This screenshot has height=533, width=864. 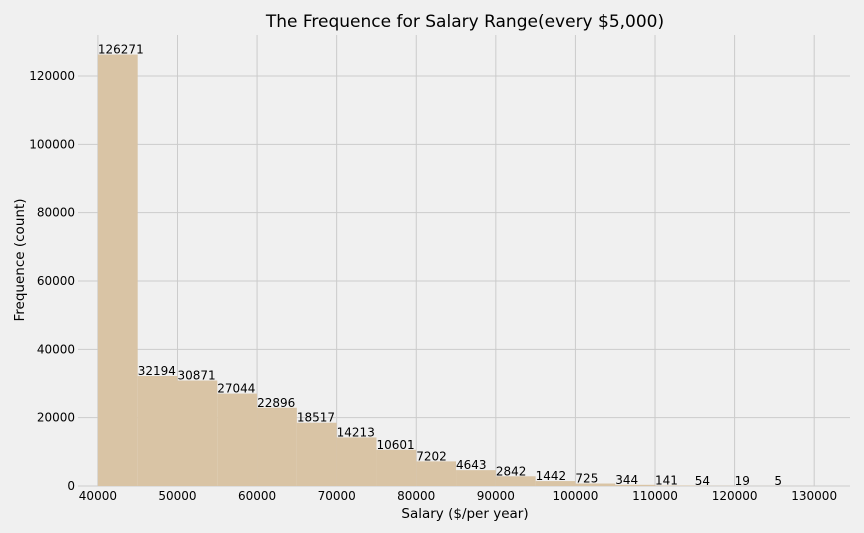 What do you see at coordinates (778, 481) in the screenshot?
I see `bar-value-label: 5` at bounding box center [778, 481].